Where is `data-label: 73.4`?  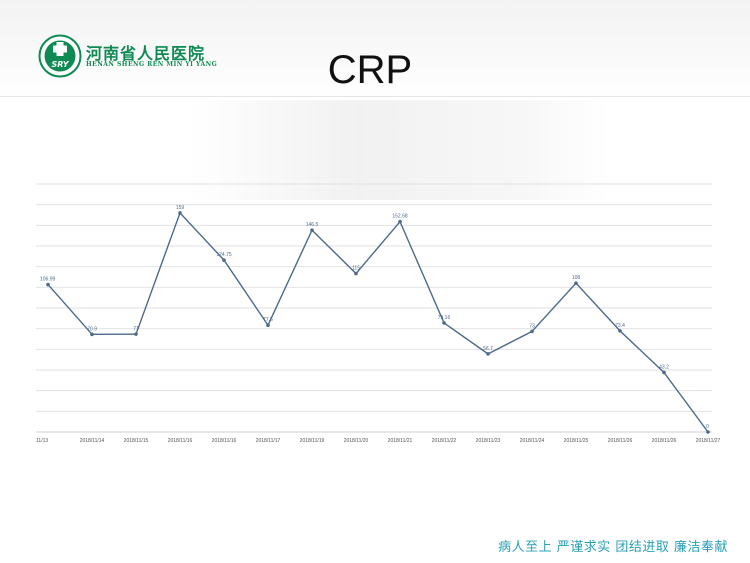
data-label: 73.4 is located at coordinates (620, 326).